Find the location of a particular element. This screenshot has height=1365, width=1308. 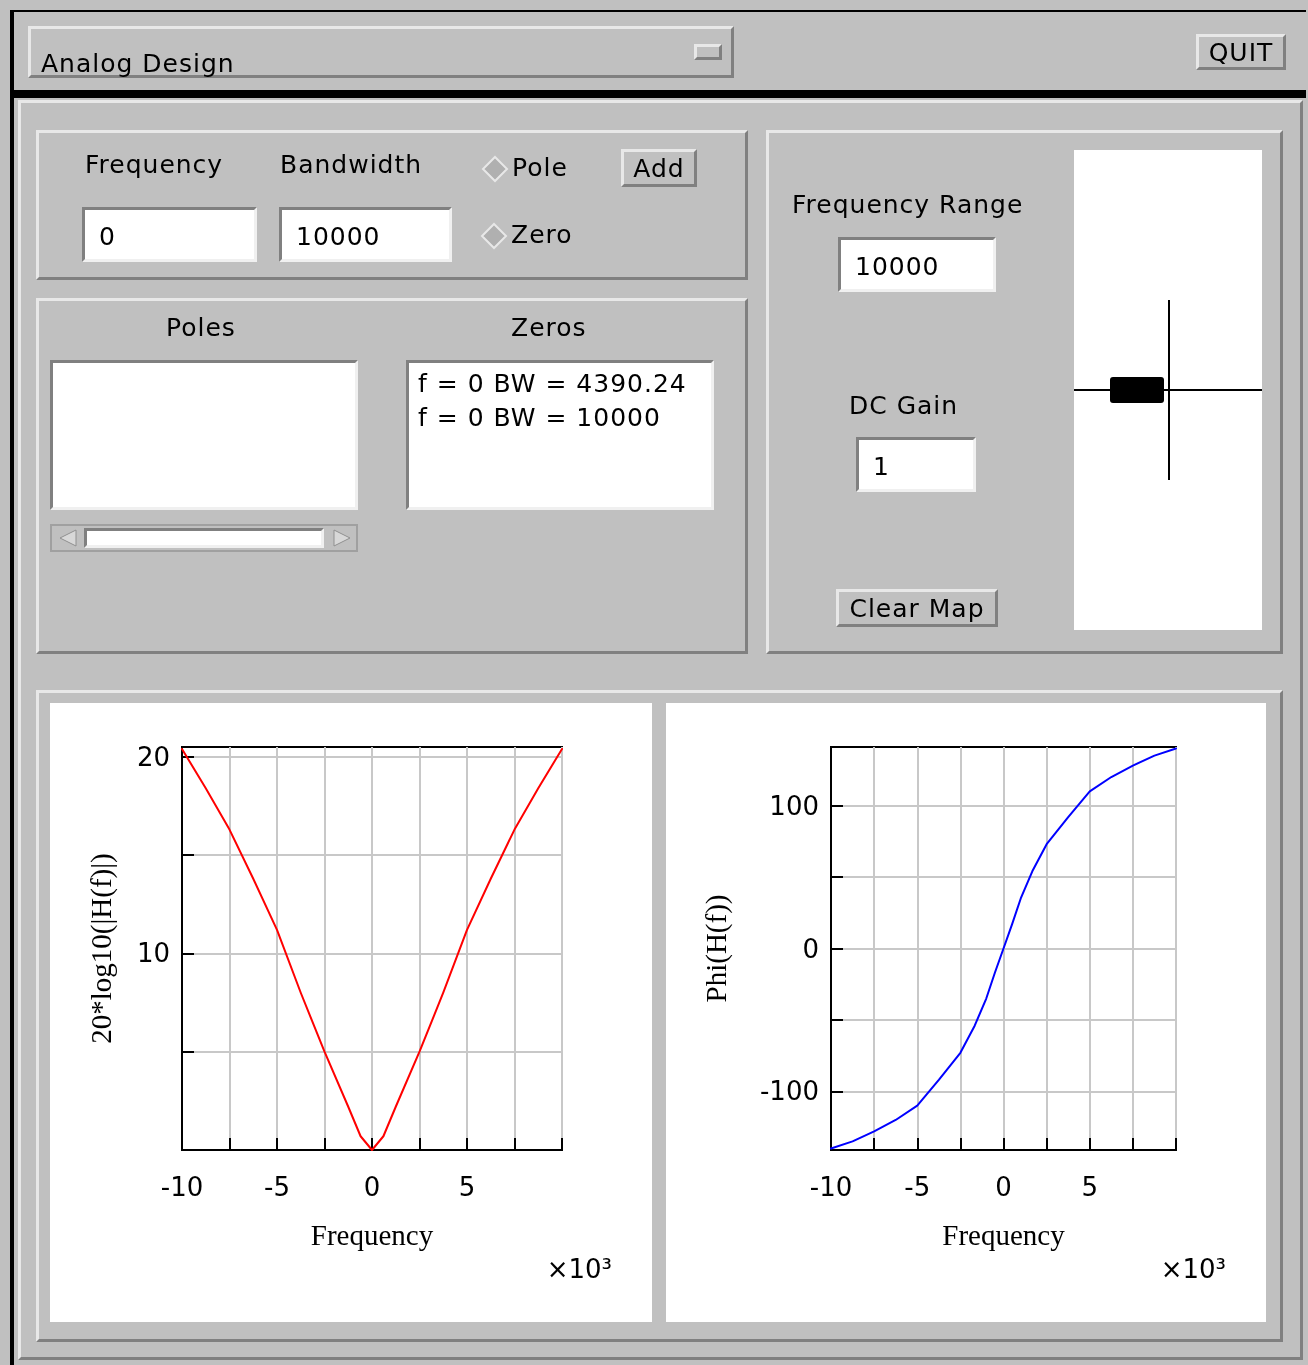

text: DC Gain is located at coordinates (904, 405).